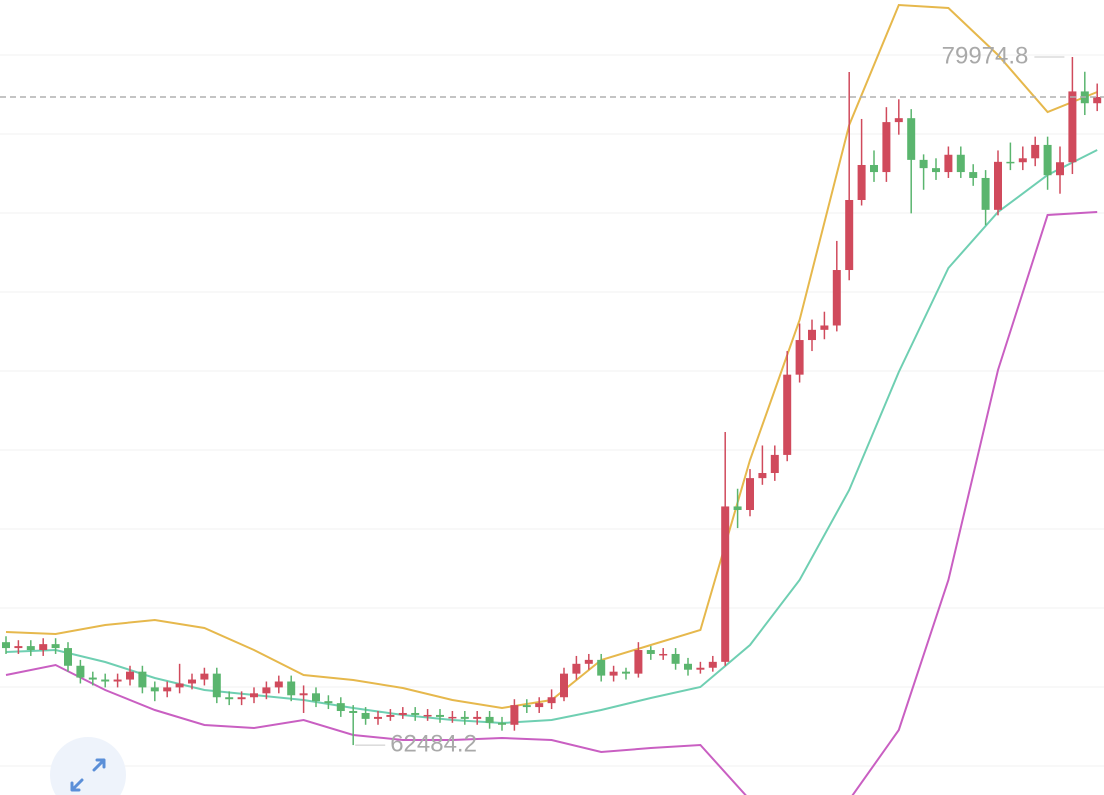  Describe the element at coordinates (433, 743) in the screenshot. I see `min-price-label: 62484.2` at that location.